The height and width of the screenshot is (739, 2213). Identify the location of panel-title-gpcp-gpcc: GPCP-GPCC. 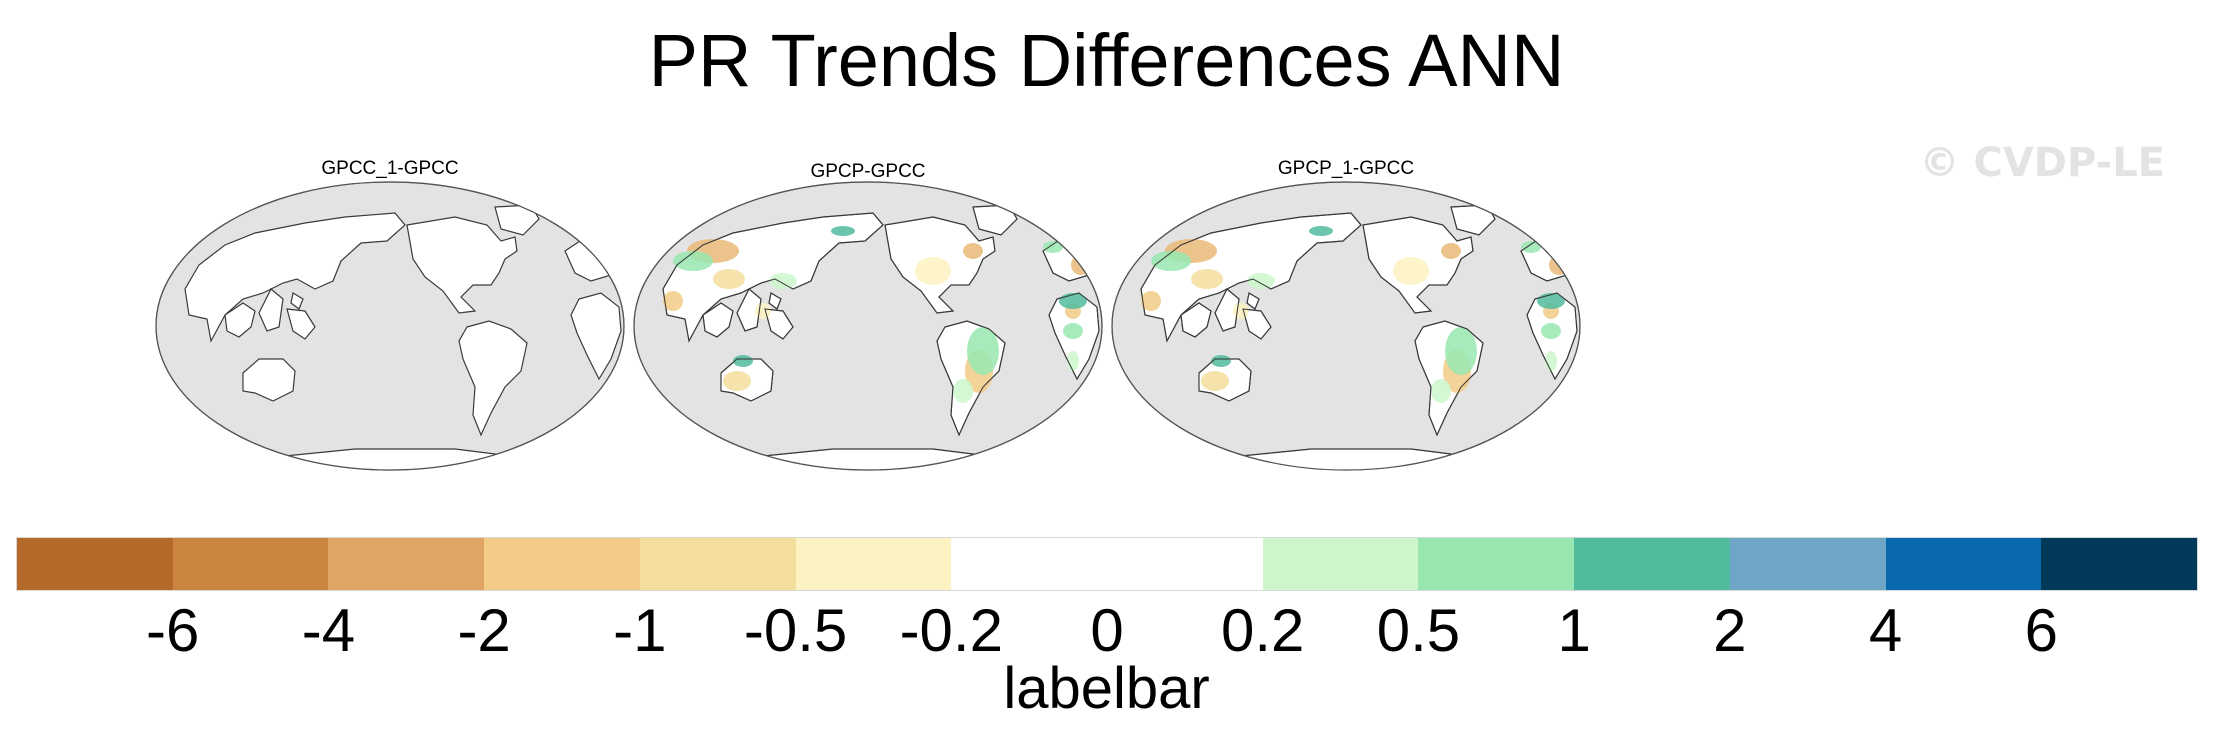
(868, 171).